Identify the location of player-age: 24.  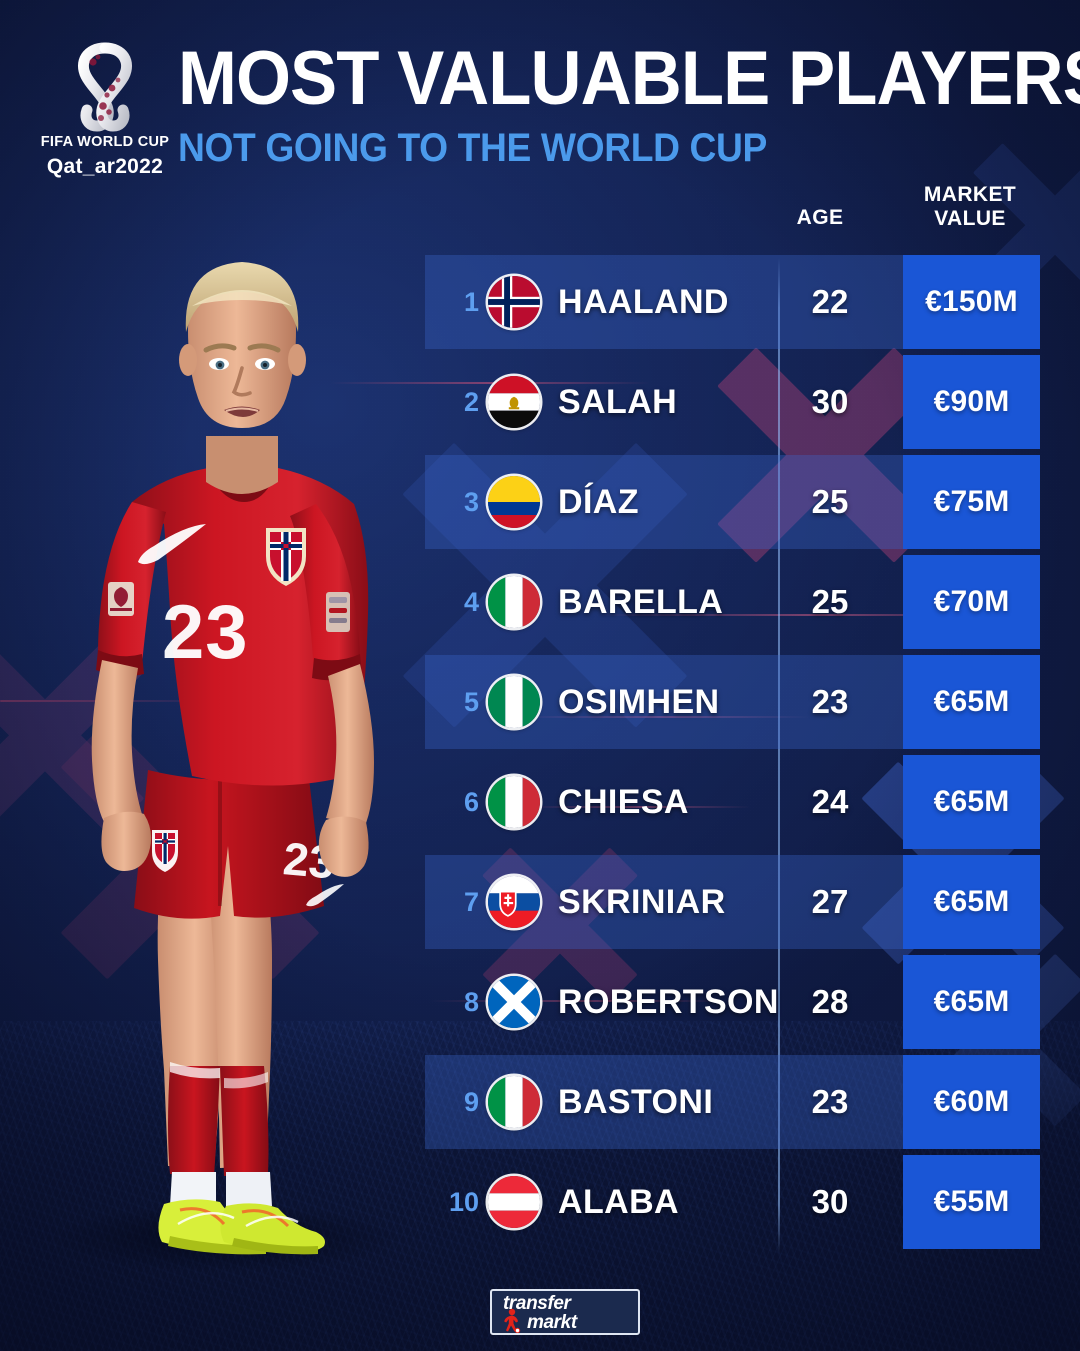
(830, 801).